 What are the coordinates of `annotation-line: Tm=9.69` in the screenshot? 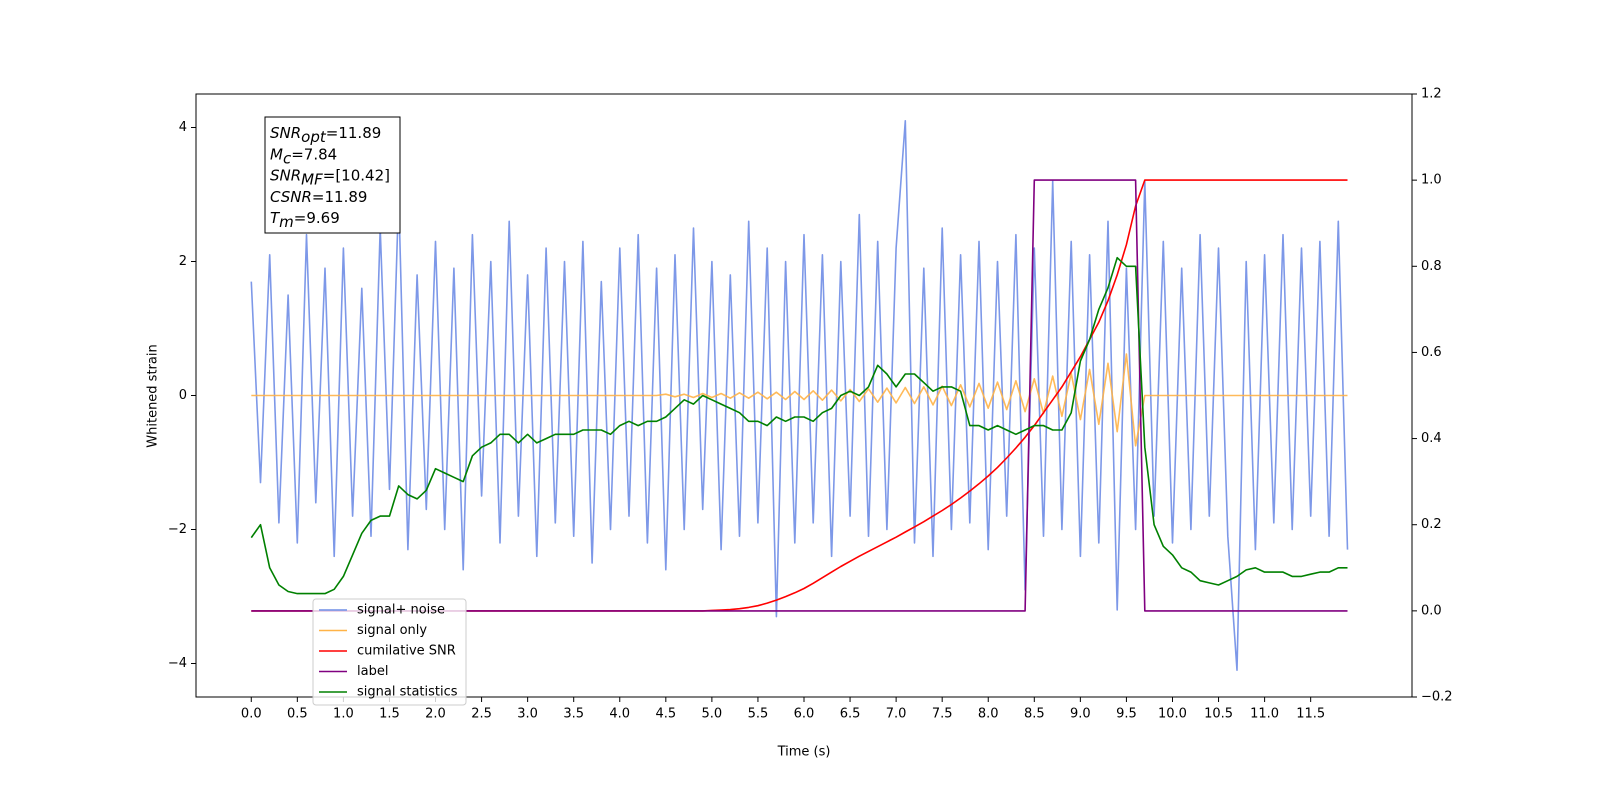 It's located at (305, 220).